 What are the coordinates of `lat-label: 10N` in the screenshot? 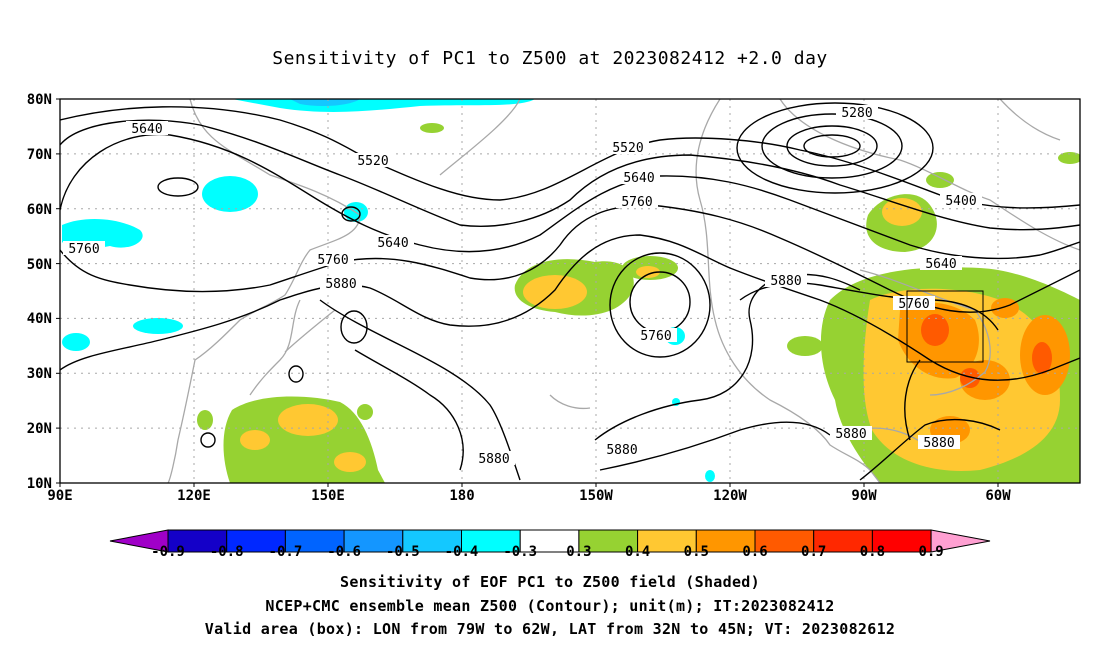 It's located at (39, 484).